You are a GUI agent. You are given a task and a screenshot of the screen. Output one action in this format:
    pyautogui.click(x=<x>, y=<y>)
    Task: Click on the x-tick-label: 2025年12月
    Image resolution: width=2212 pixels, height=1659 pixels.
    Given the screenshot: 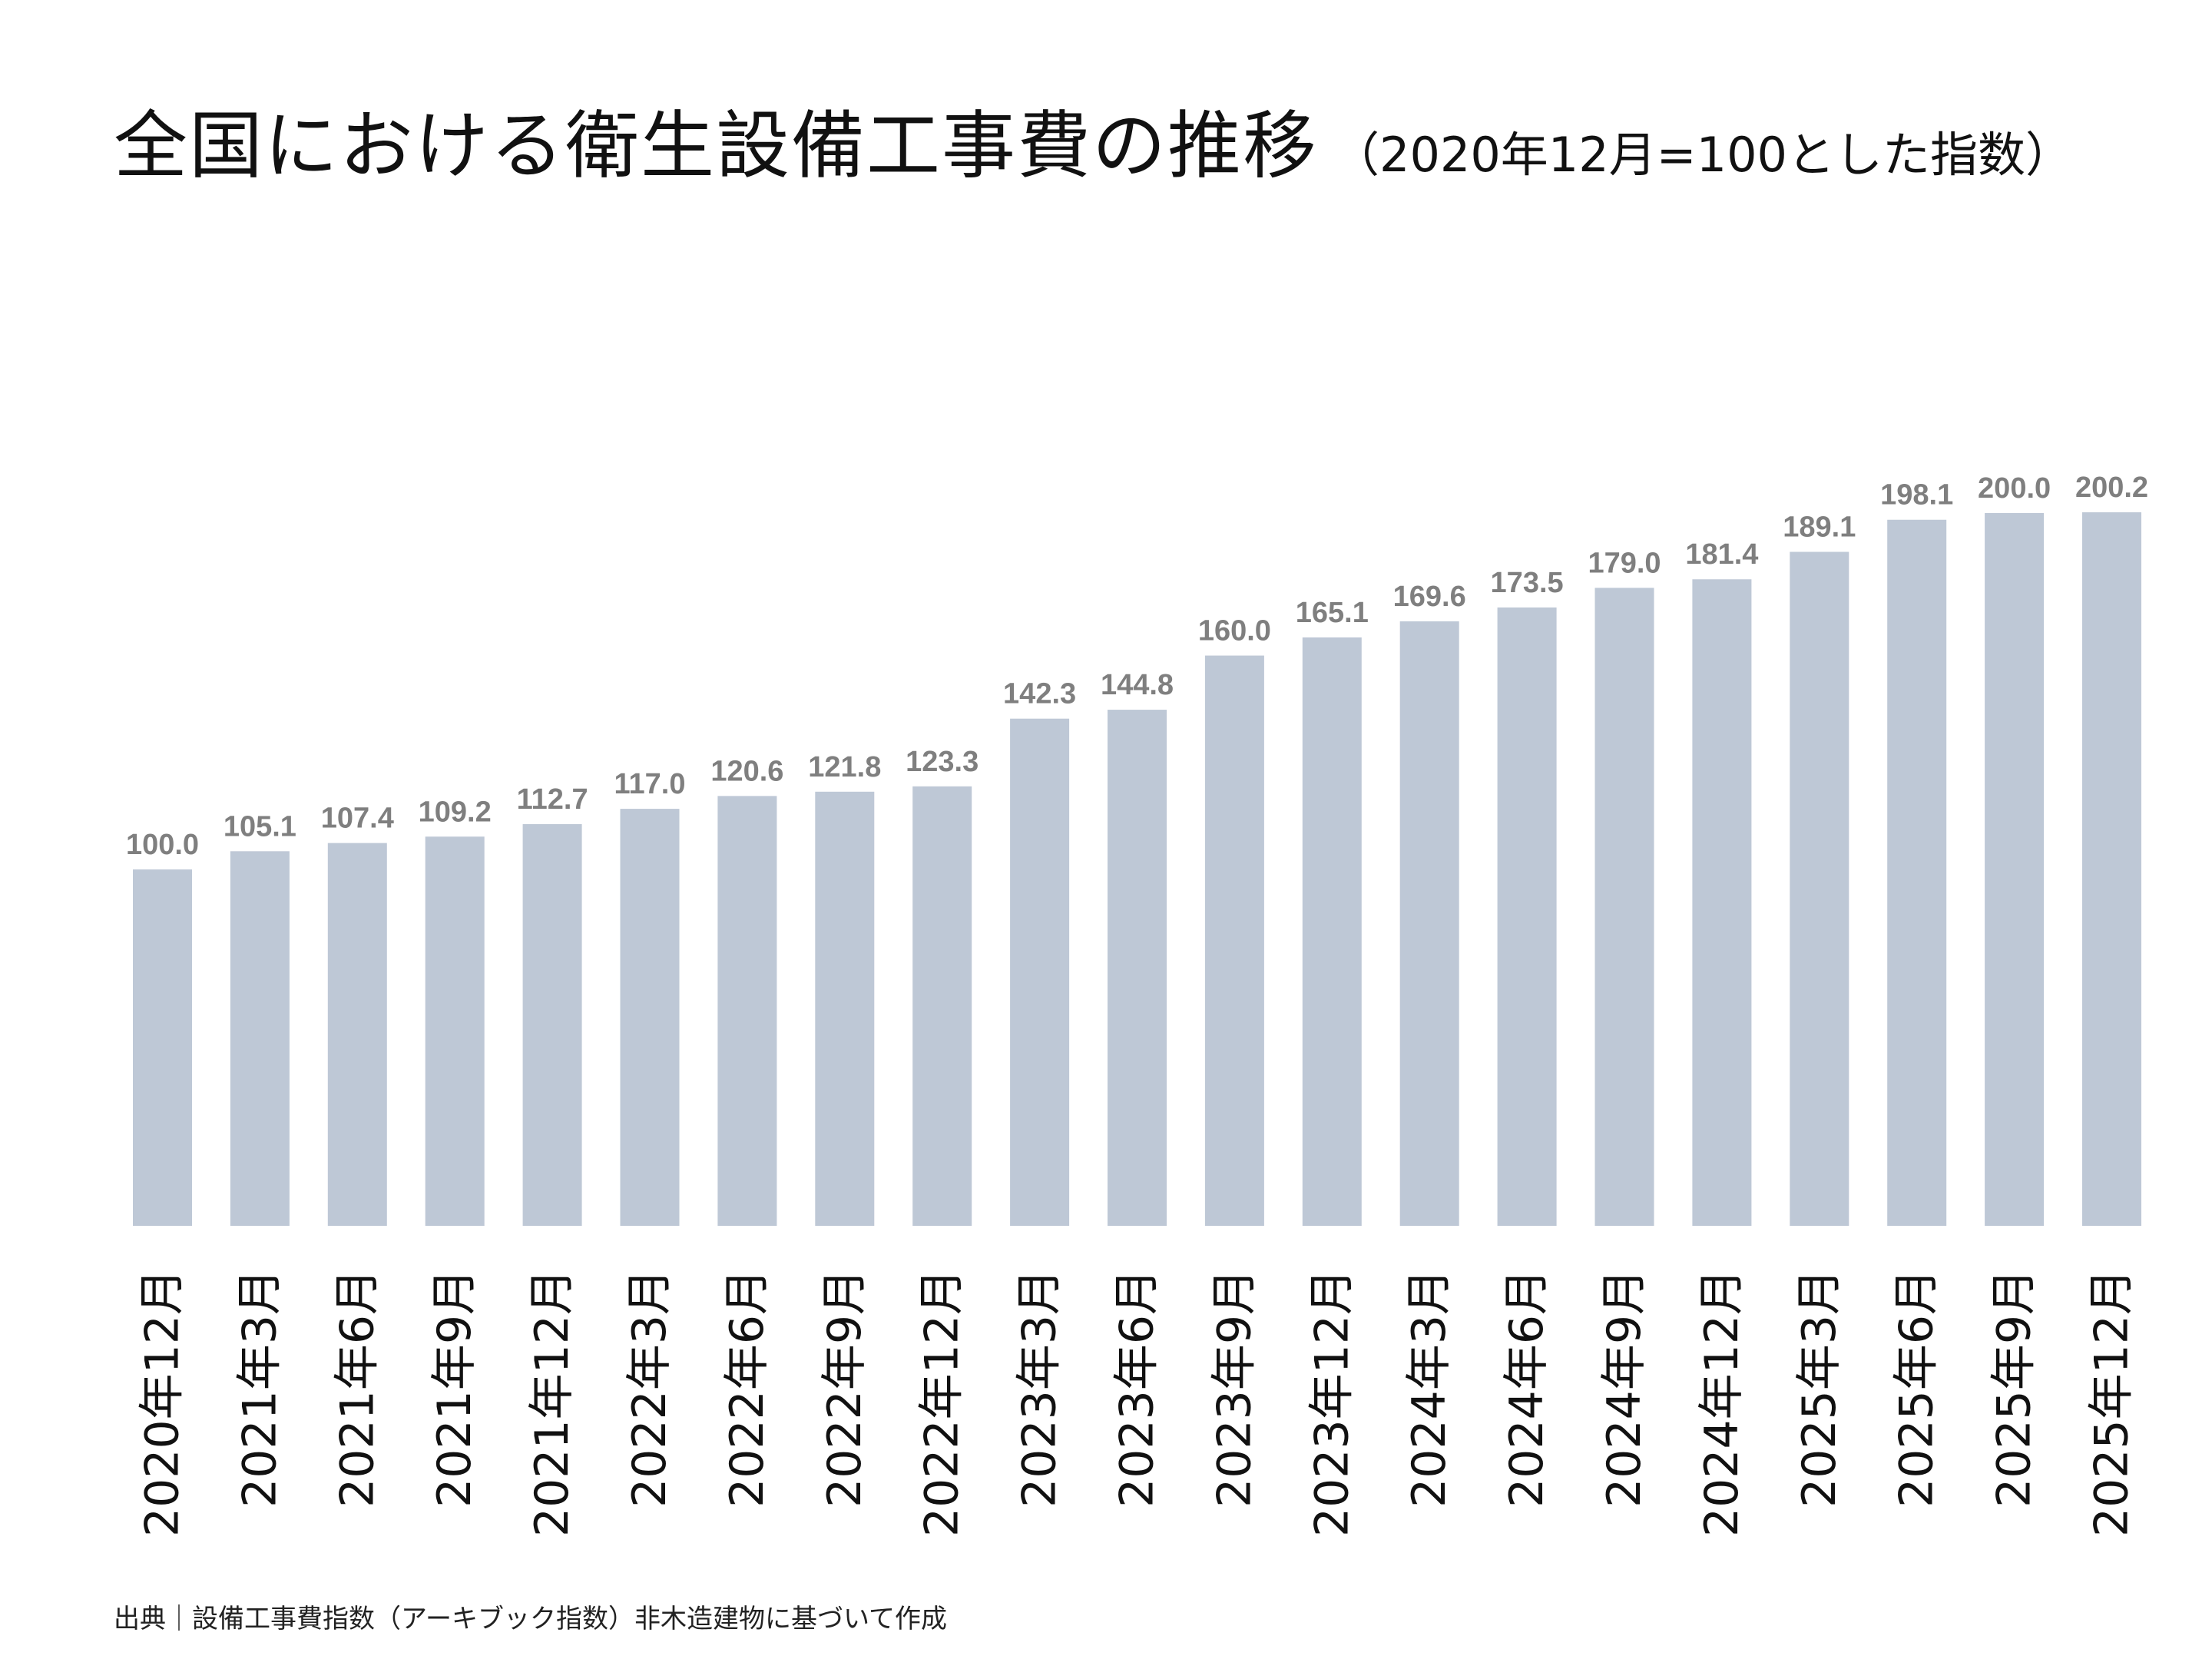 What is the action you would take?
    pyautogui.click(x=2112, y=1403)
    